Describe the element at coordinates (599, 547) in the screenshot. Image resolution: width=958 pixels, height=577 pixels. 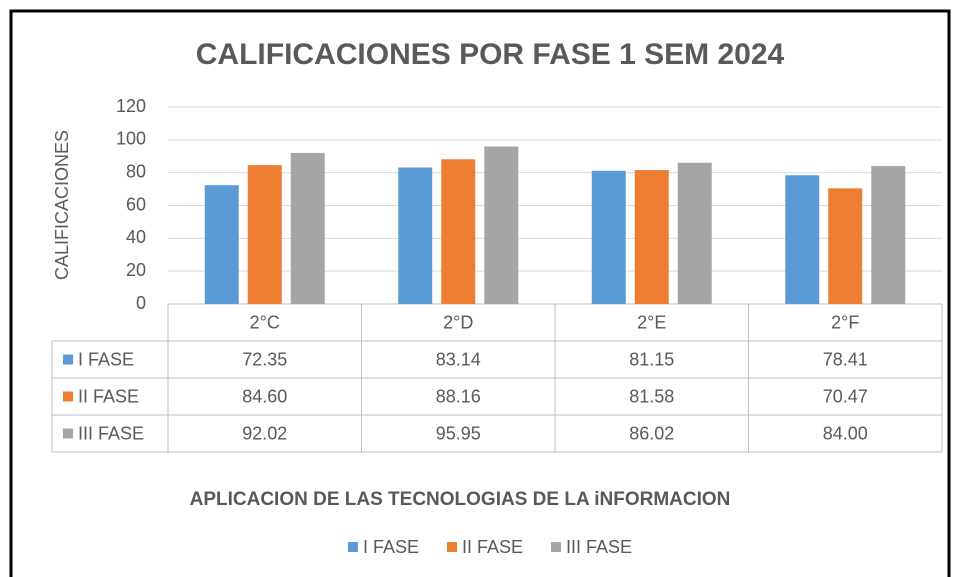
I see `legend-label: III FASE` at that location.